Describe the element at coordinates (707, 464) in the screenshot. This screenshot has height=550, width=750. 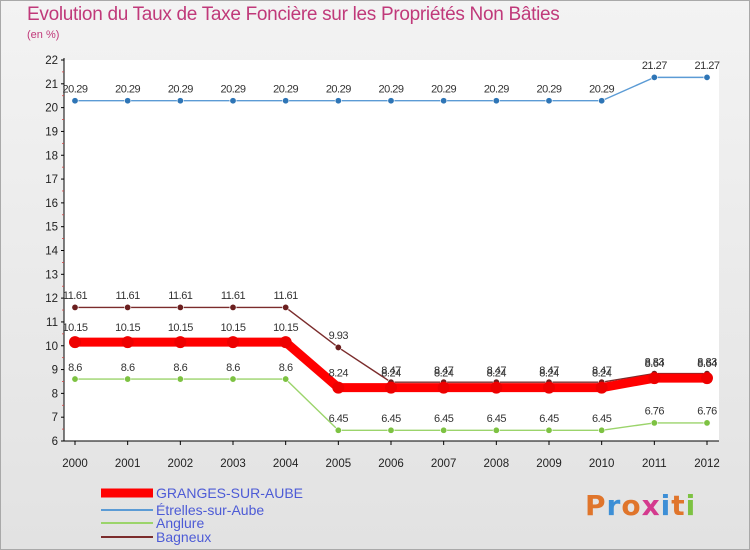
I see `x-tick-label: 2012` at that location.